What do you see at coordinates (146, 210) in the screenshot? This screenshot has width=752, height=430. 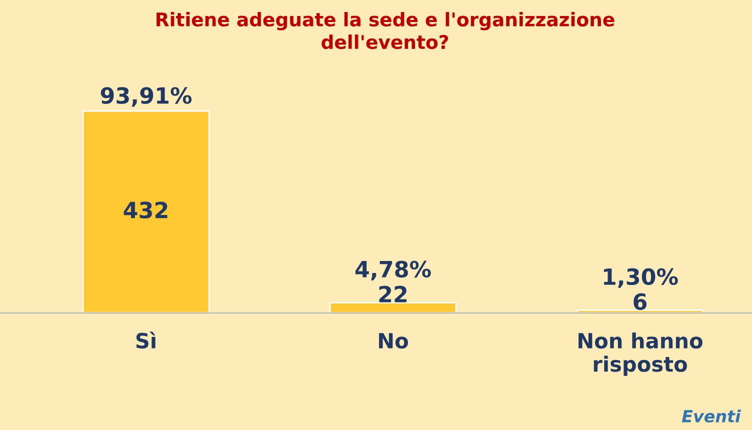 I see `data-label: 432` at bounding box center [146, 210].